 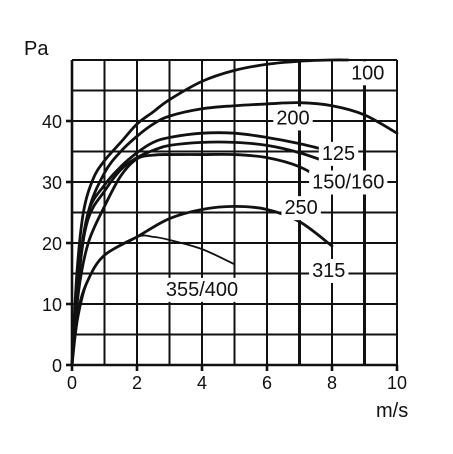 What do you see at coordinates (397, 383) in the screenshot?
I see `x-tick-label-10: 10` at bounding box center [397, 383].